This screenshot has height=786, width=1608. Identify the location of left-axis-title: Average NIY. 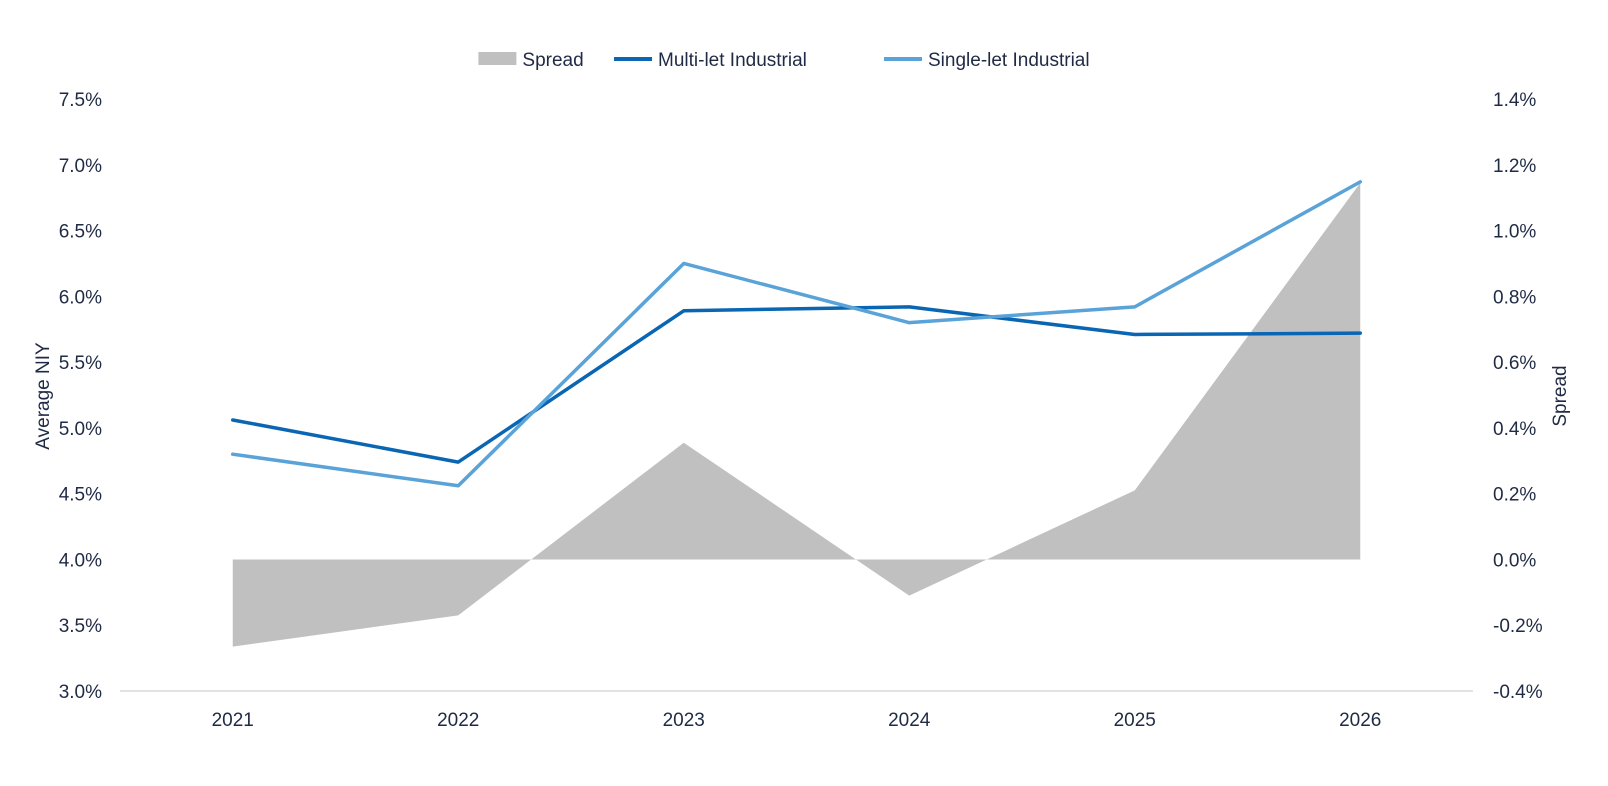
(43, 396).